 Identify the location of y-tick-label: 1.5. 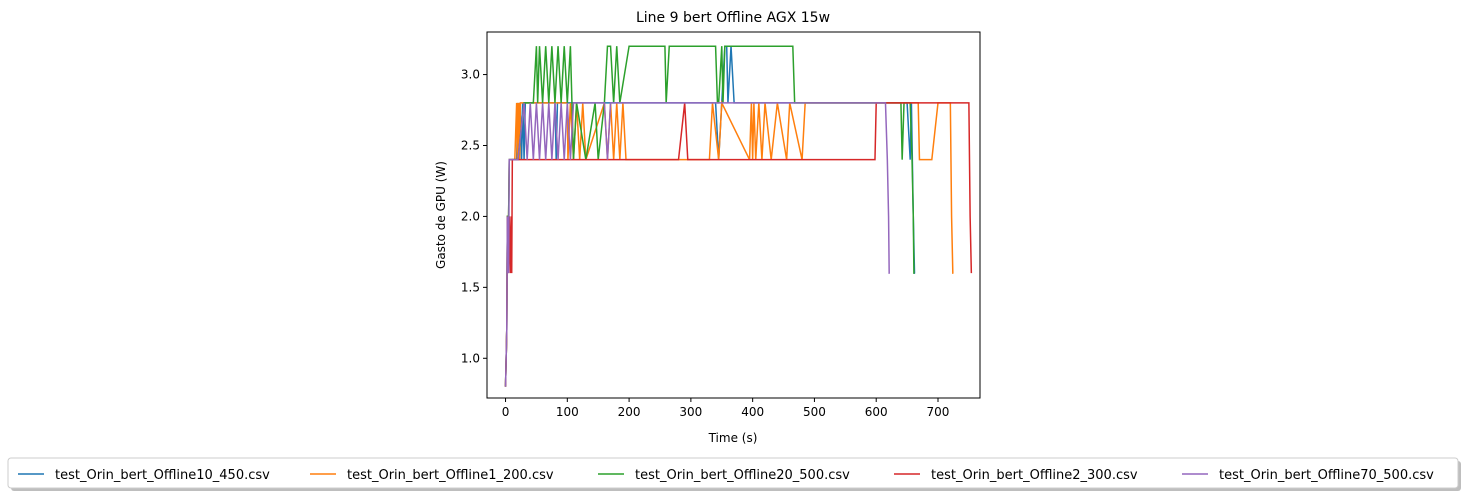
(470, 287).